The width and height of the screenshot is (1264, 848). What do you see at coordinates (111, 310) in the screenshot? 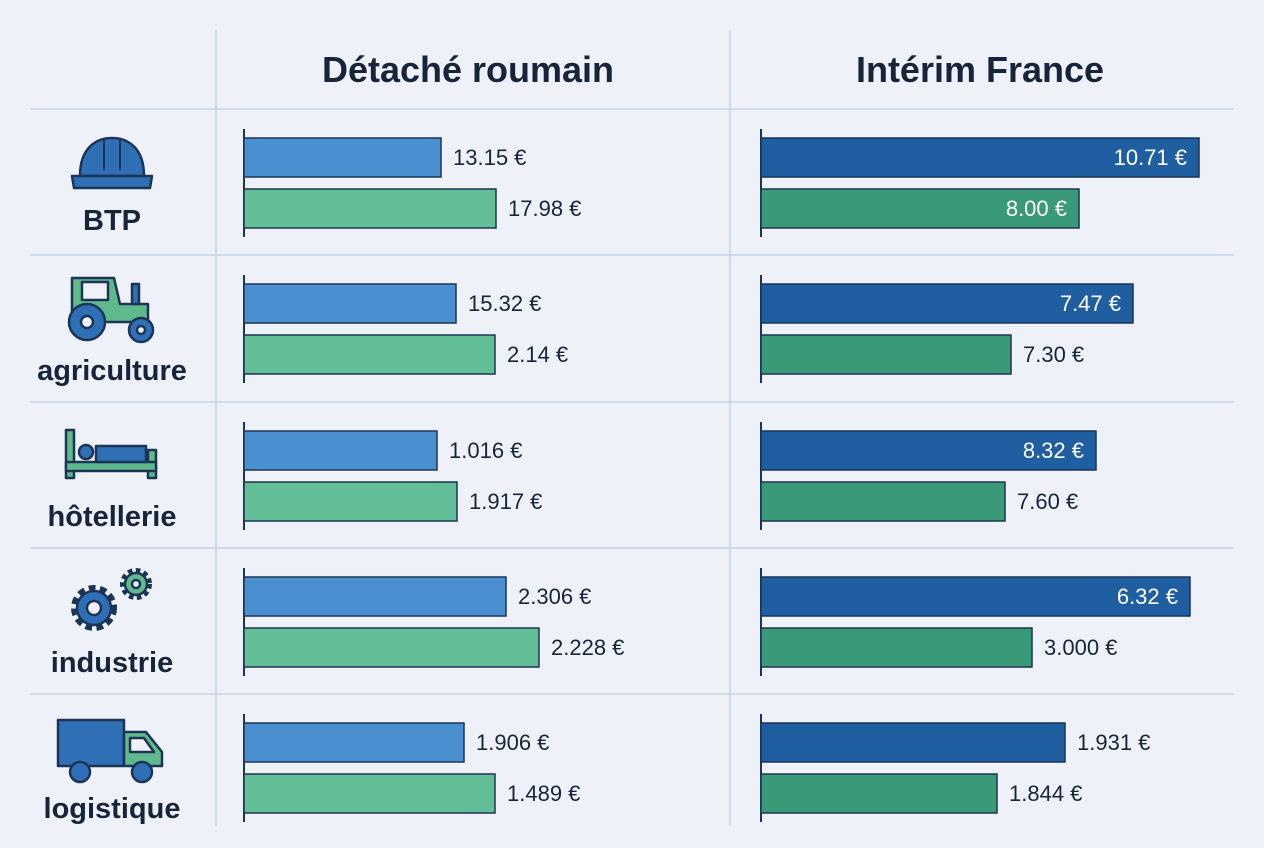
I see `tractor-icon` at bounding box center [111, 310].